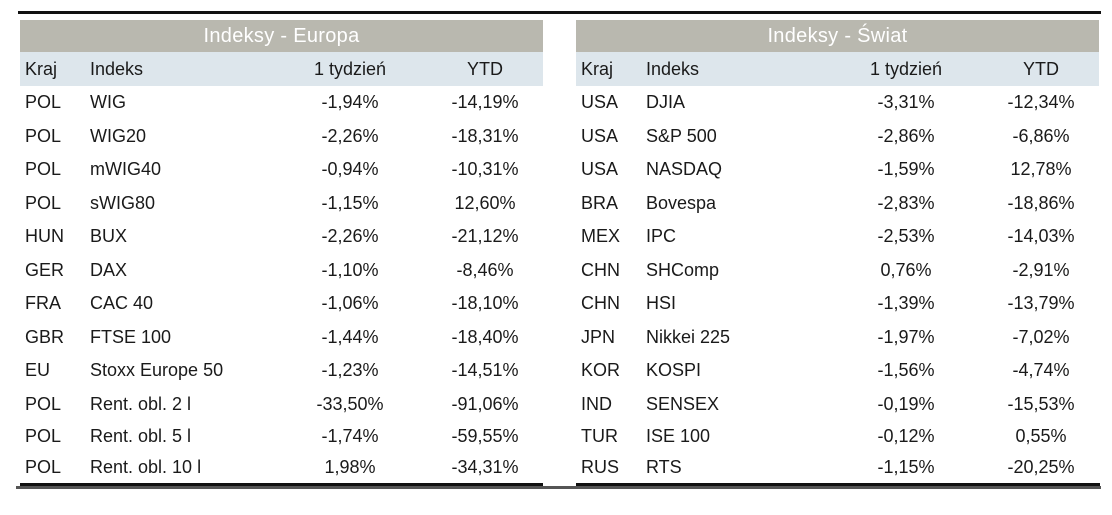 The image size is (1112, 515). Describe the element at coordinates (837, 371) in the screenshot. I see `table-row: KOR KOSPI -1,56% -4,74%` at that location.